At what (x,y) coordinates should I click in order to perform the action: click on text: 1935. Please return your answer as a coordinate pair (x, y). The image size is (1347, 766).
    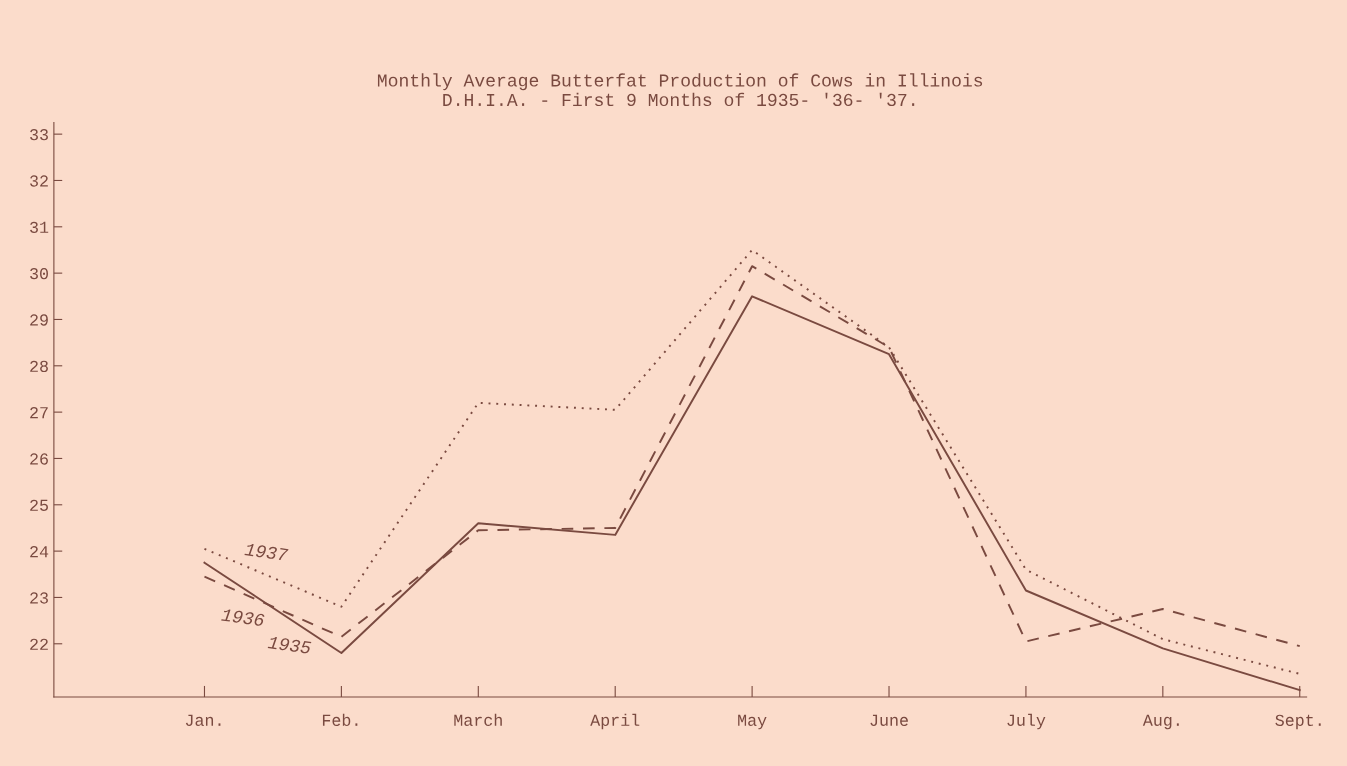
    Looking at the image, I should click on (289, 645).